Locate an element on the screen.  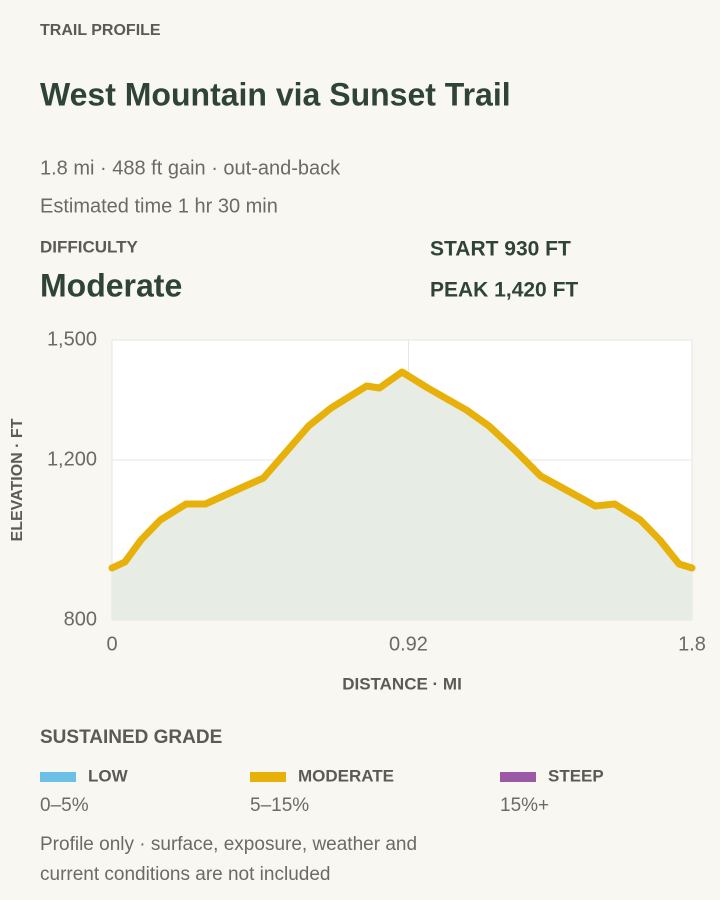
start-elevation: START 930 FT is located at coordinates (500, 249).